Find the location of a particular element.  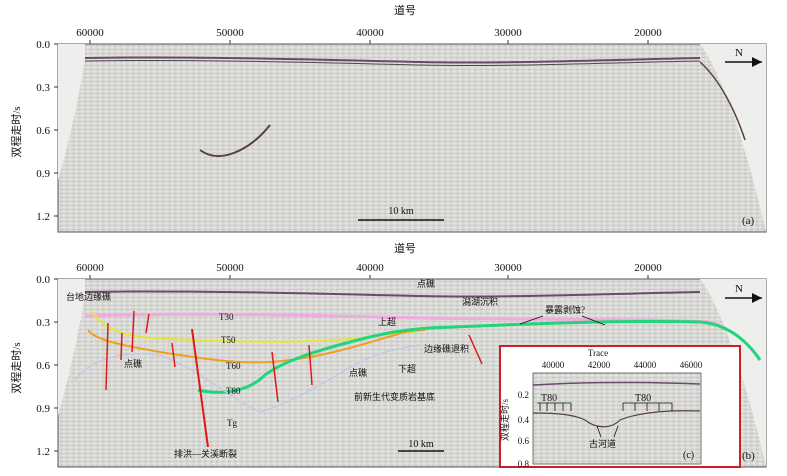

panel-a-ytick-2: 0.6 is located at coordinates (43, 131).